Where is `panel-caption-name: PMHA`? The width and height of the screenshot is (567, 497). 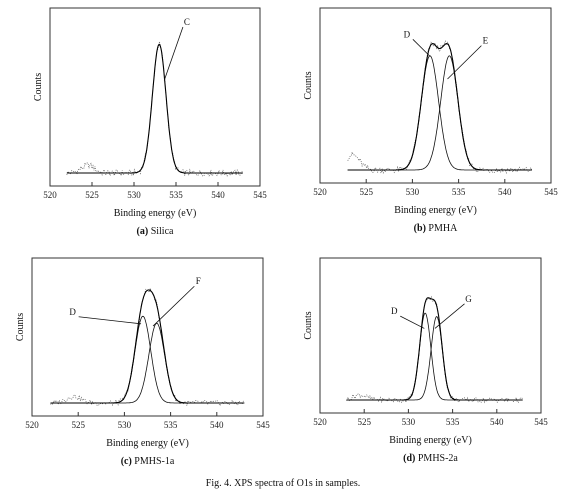 panel-caption-name: PMHA is located at coordinates (443, 228).